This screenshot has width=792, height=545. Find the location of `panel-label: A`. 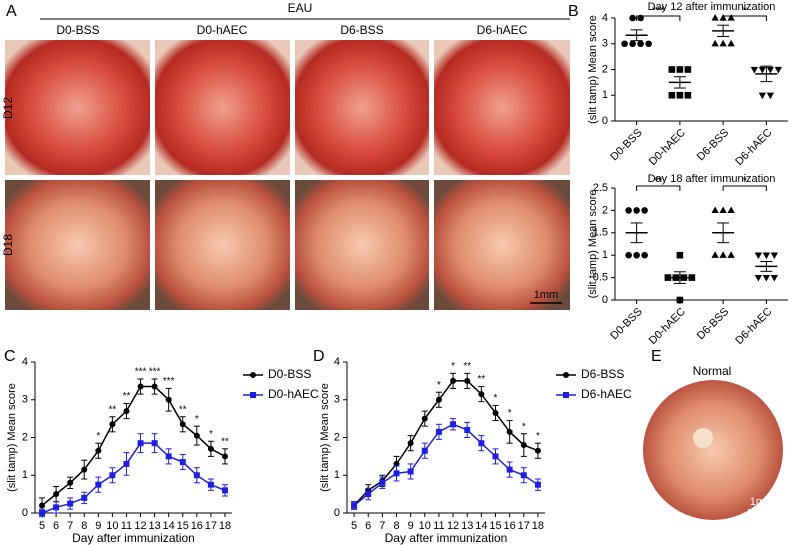

panel-label: A is located at coordinates (11, 11).